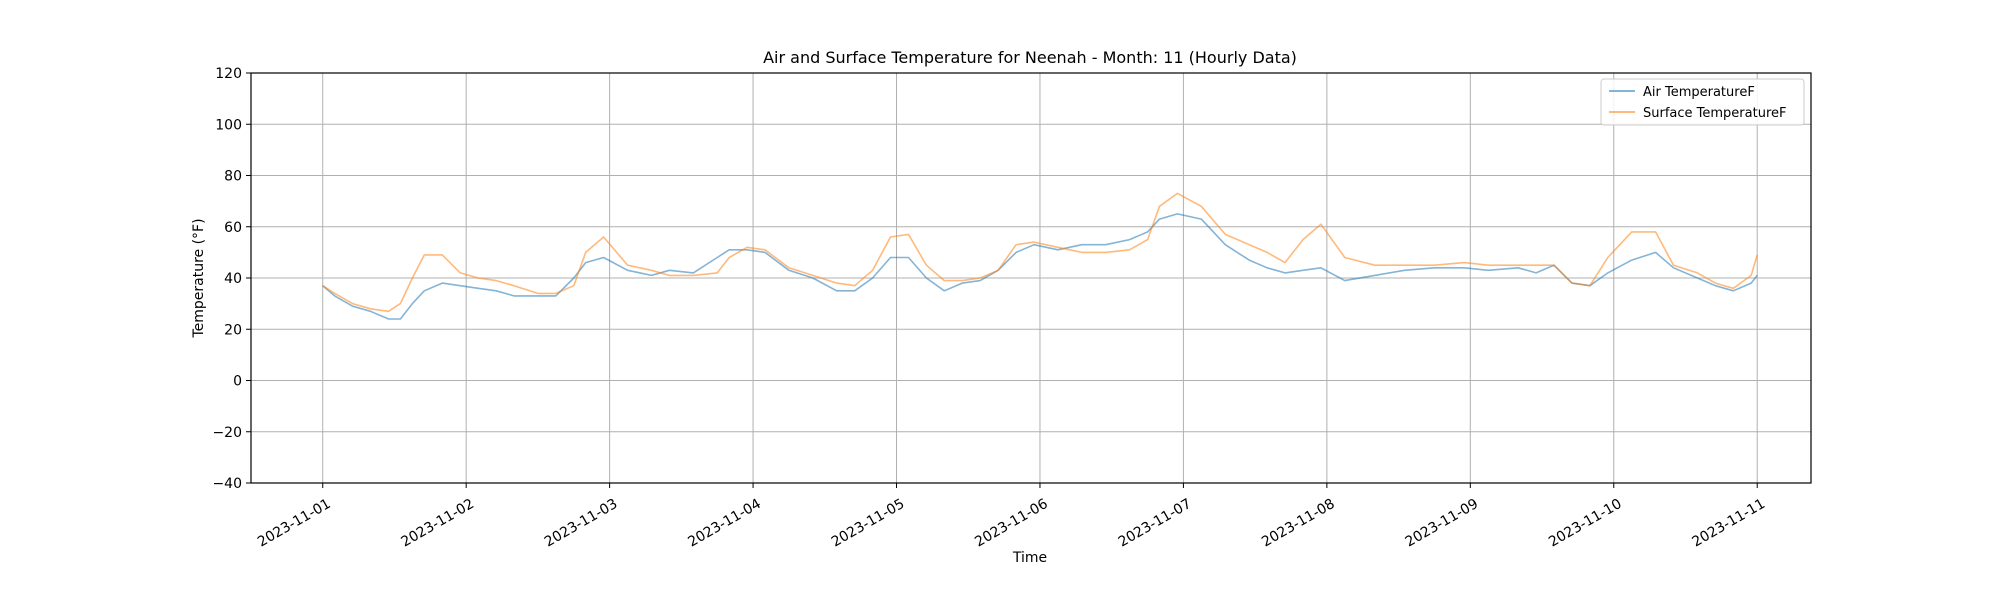  What do you see at coordinates (868, 523) in the screenshot?
I see `x-tick-label: 2023-11-05` at bounding box center [868, 523].